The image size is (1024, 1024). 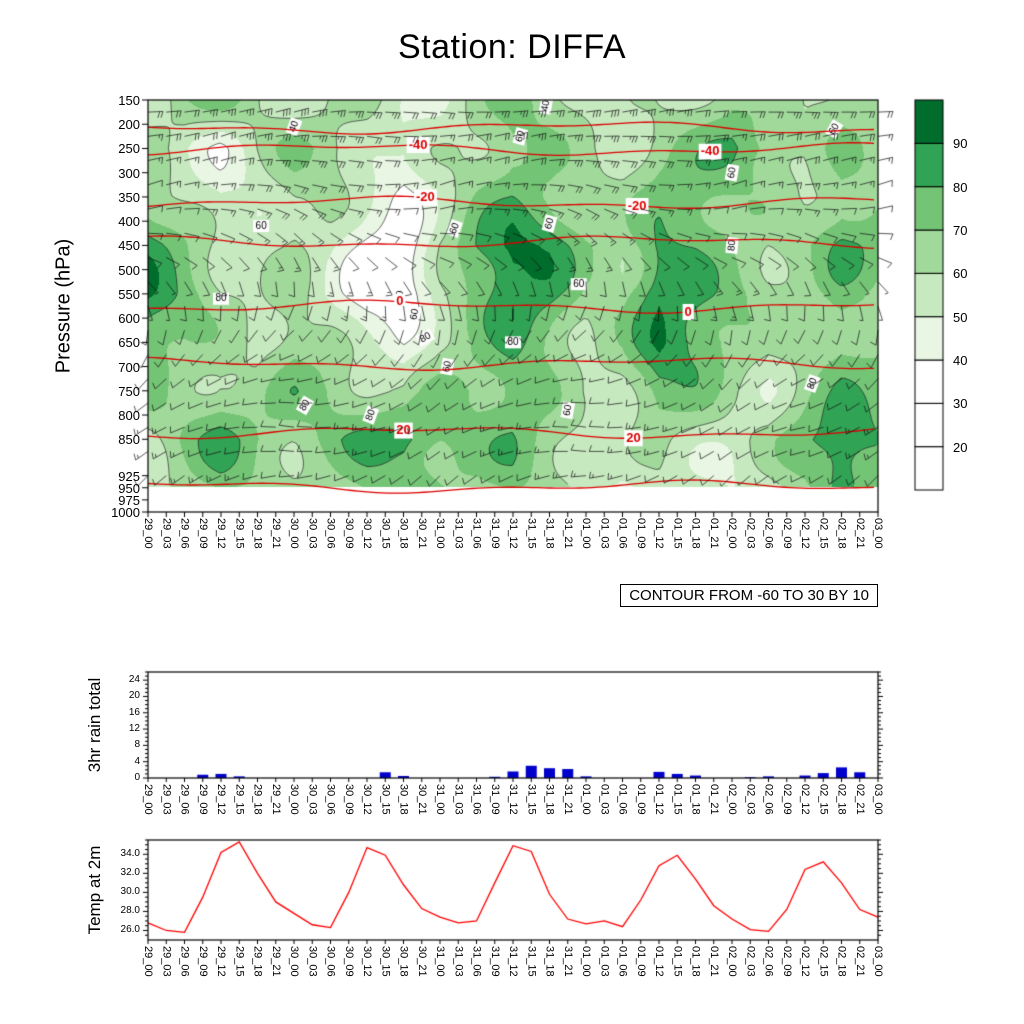 What do you see at coordinates (512, 47) in the screenshot?
I see `page-title: Station: DIFFA` at bounding box center [512, 47].